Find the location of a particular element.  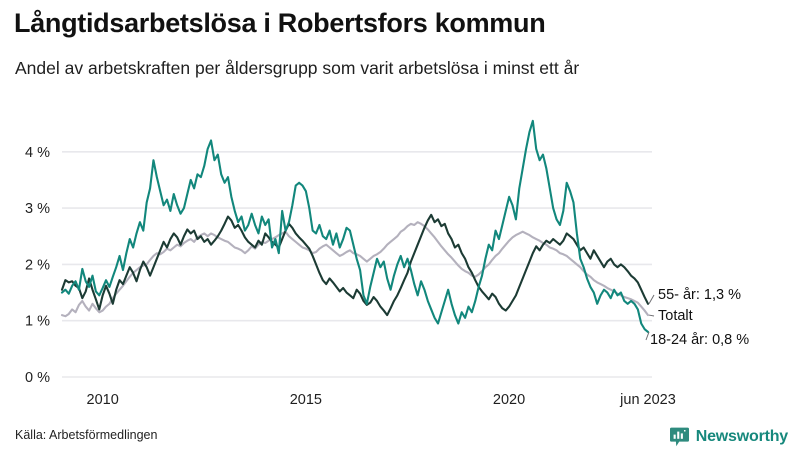

x-tick-label: 2015 is located at coordinates (306, 400).